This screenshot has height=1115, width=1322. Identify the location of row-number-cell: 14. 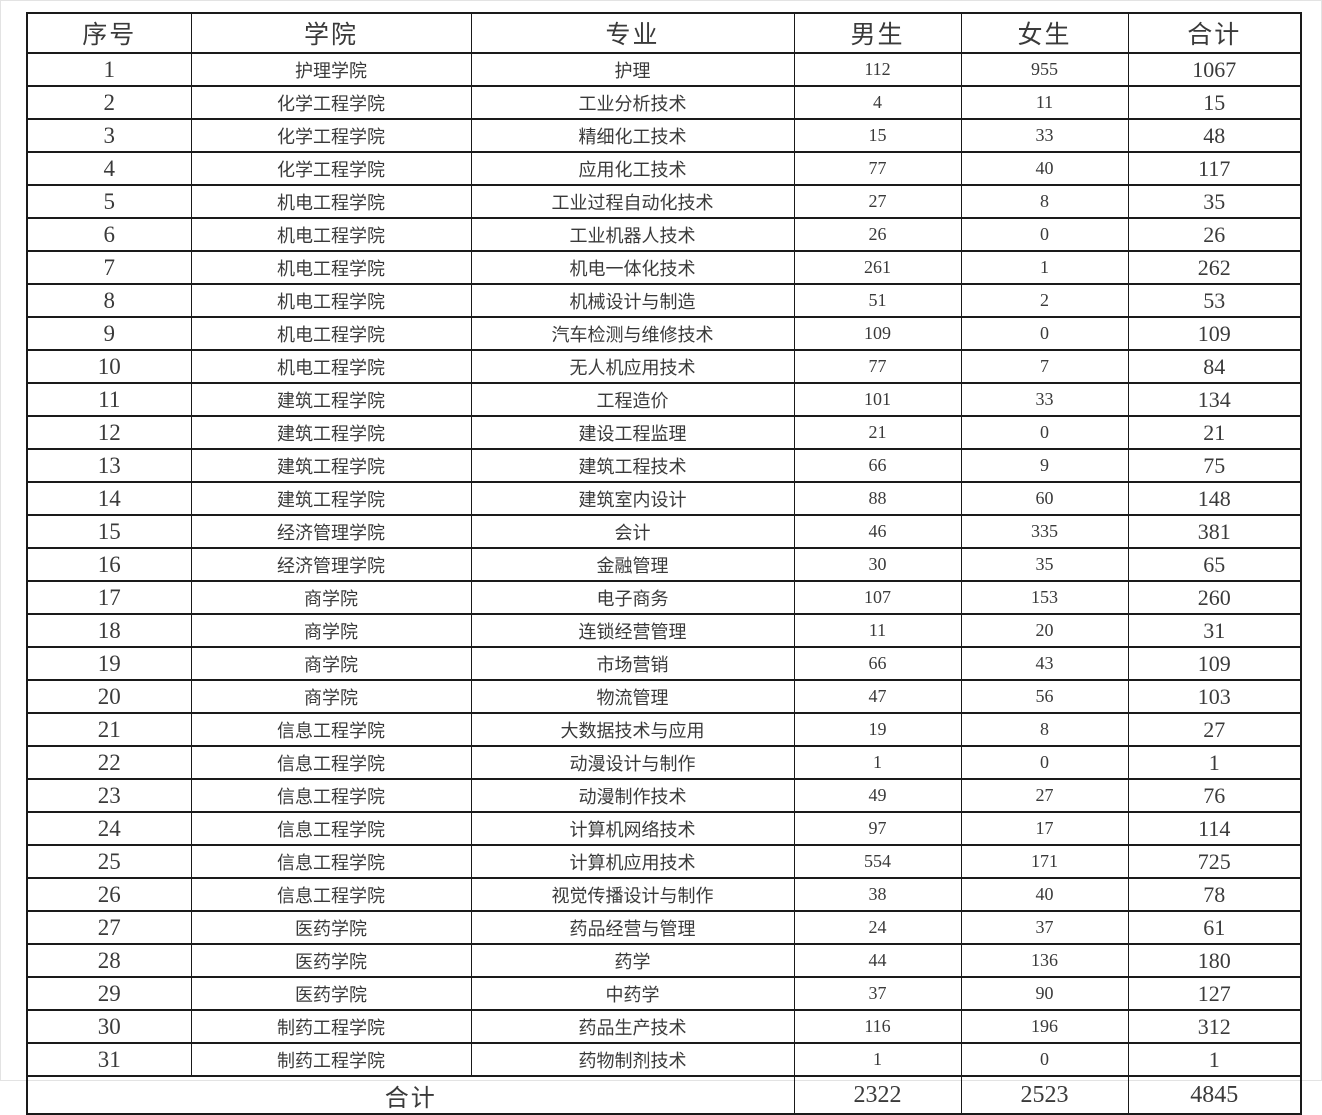
(109, 498).